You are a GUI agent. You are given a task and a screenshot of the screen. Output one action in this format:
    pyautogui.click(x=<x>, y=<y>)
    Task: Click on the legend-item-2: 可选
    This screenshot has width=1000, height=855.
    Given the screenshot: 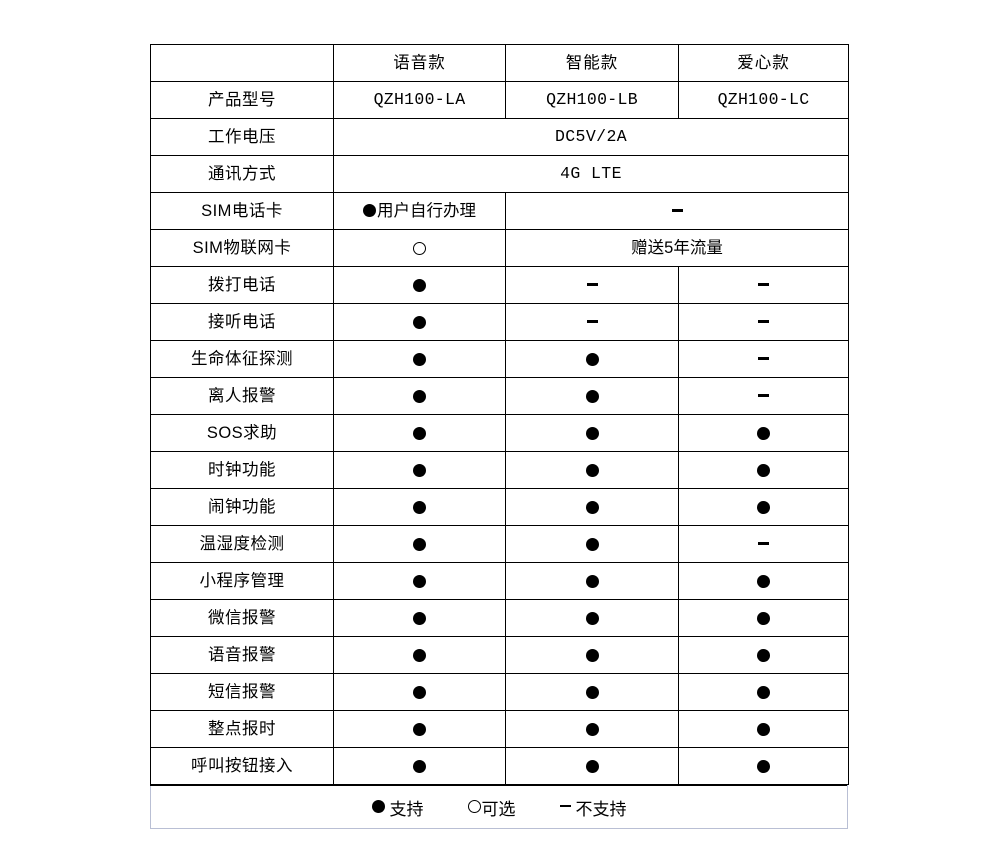 What is the action you would take?
    pyautogui.click(x=491, y=807)
    